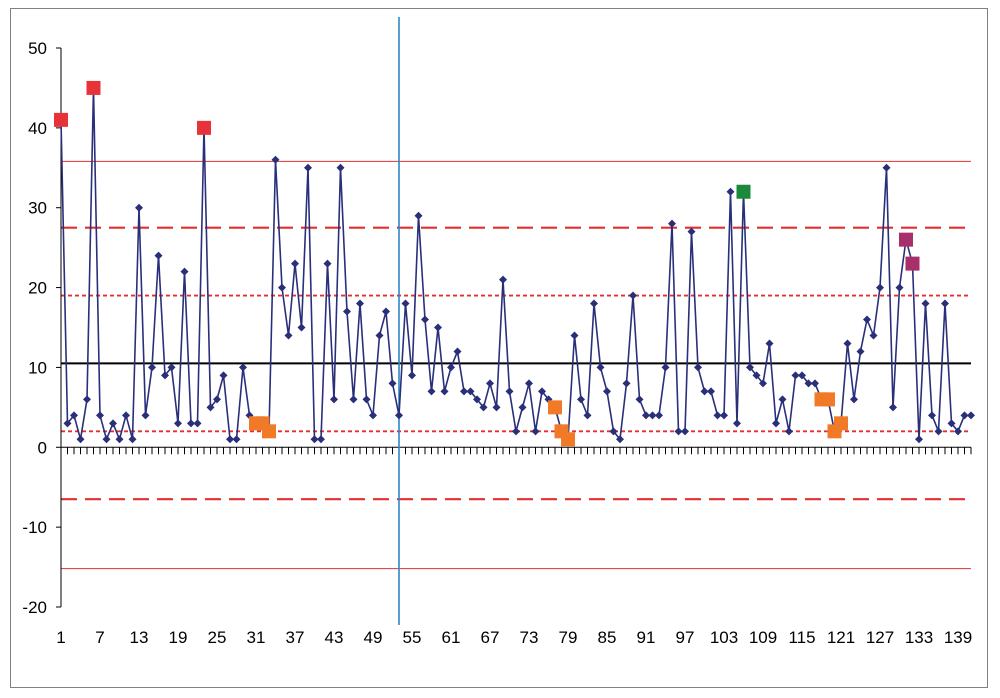 The image size is (1000, 698). Describe the element at coordinates (880, 637) in the screenshot. I see `x-tick-label-21: 127` at that location.